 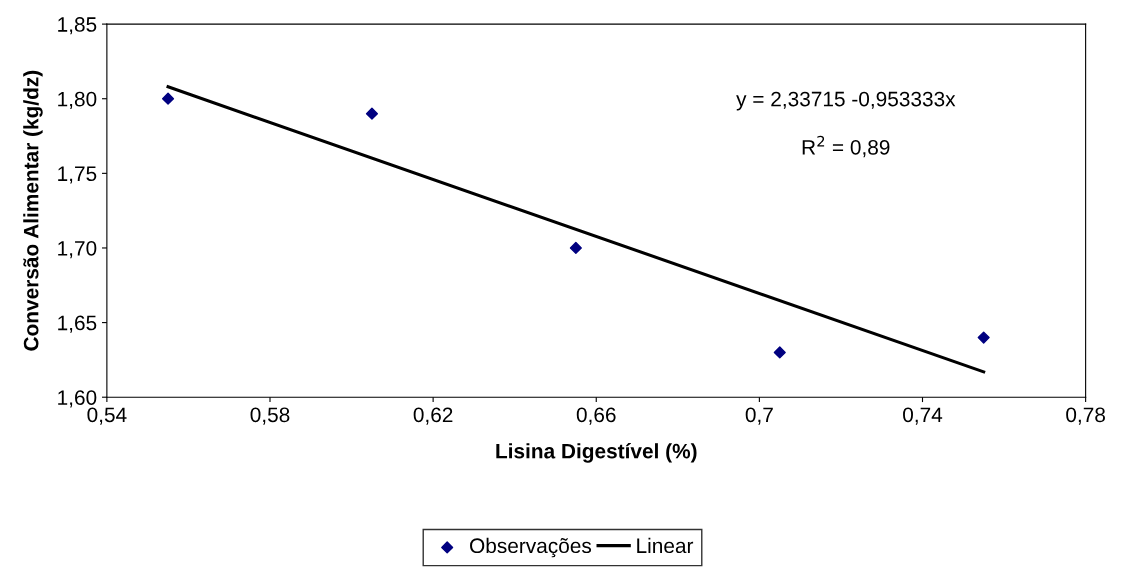 I want to click on y-tick-label: 1,85, so click(x=77, y=26).